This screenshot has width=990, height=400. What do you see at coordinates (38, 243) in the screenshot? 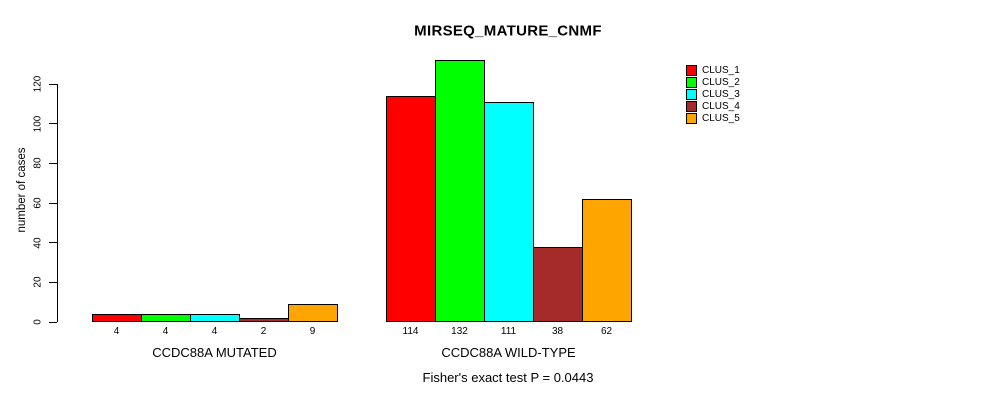
I see `y-tick-label: 40` at bounding box center [38, 243].